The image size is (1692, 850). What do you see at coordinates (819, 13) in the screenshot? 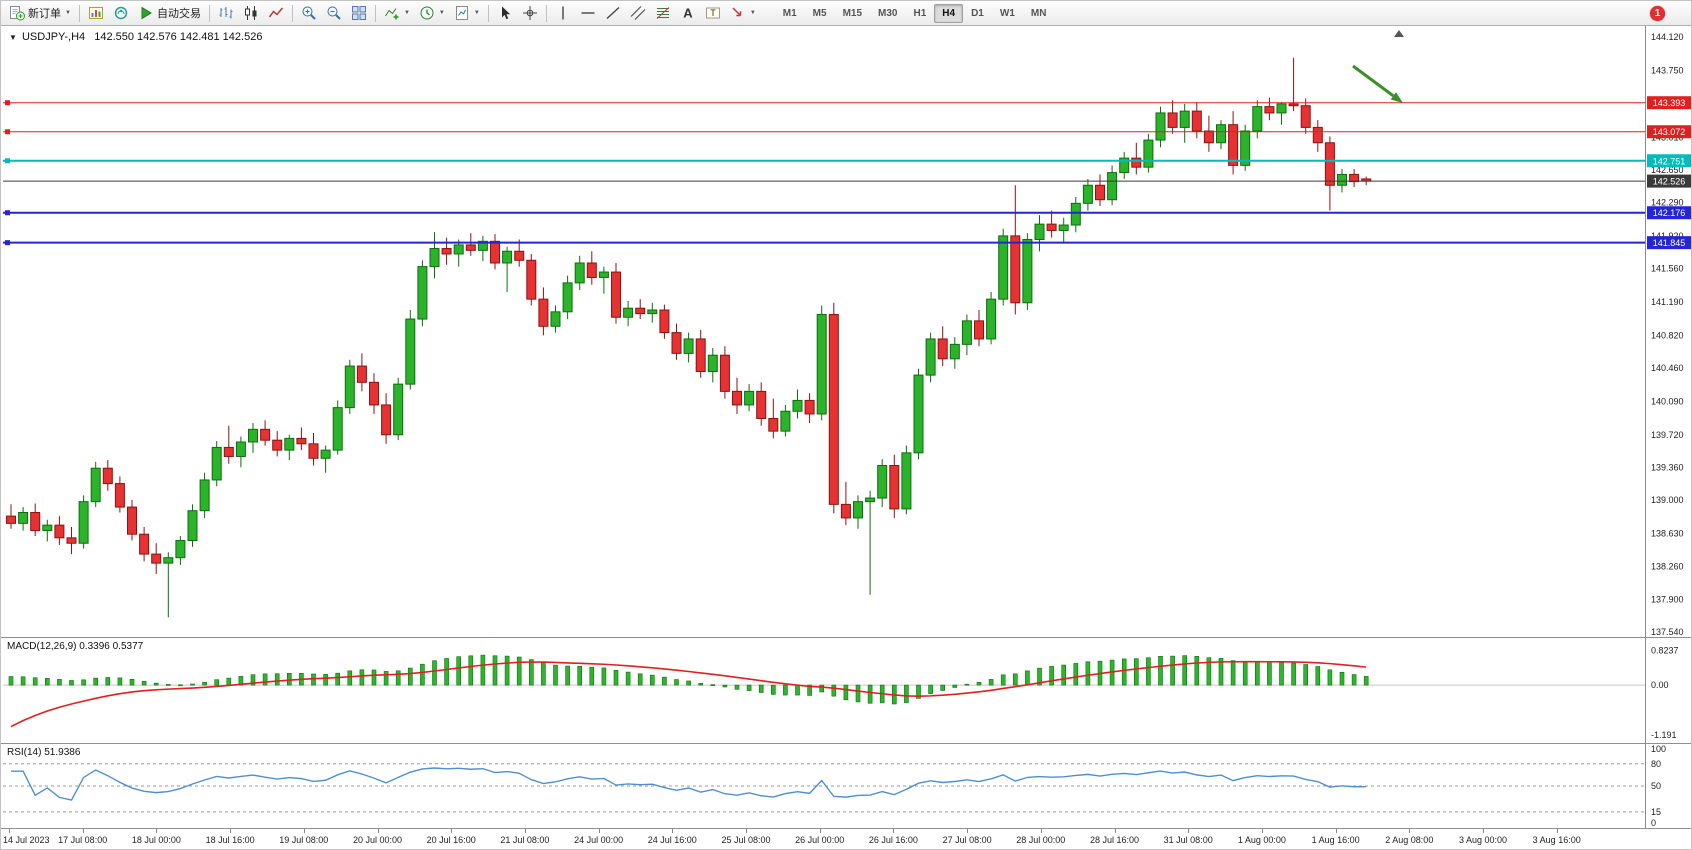
I see `timeframe-m5-button: M5` at bounding box center [819, 13].